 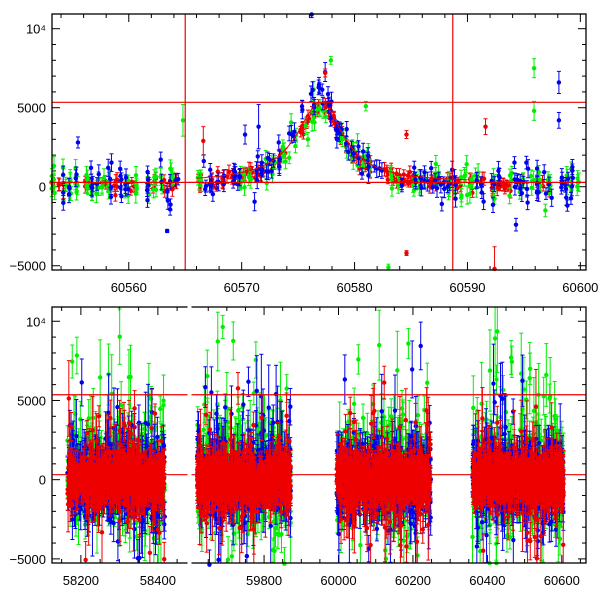 What do you see at coordinates (467, 287) in the screenshot?
I see `x-tick-label: 60590` at bounding box center [467, 287].